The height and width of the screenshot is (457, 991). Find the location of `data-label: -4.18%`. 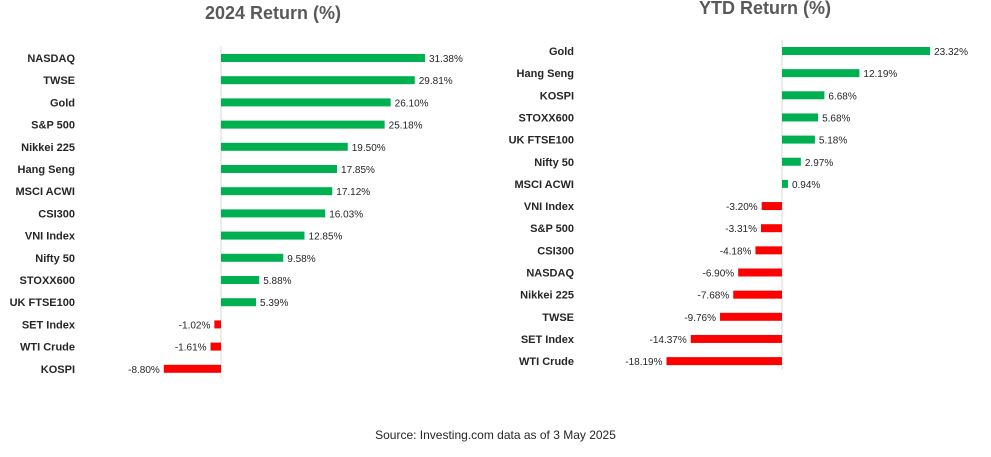

data-label: -4.18% is located at coordinates (736, 251).